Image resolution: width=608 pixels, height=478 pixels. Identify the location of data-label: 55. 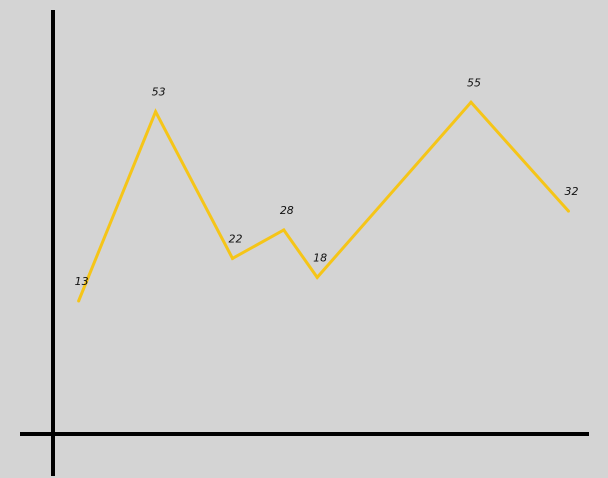
(474, 82).